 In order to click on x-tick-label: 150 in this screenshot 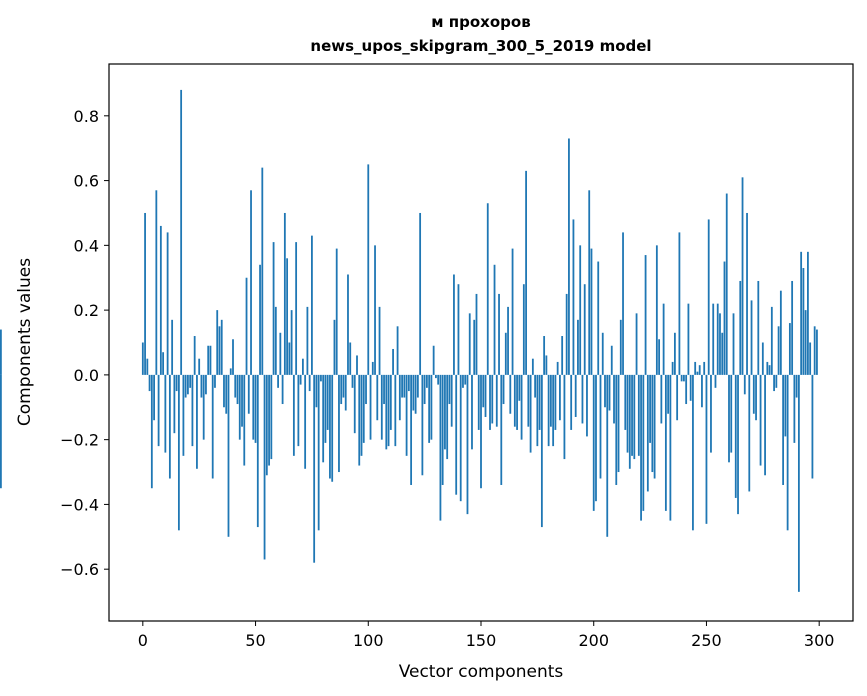, I will do `click(481, 640)`.